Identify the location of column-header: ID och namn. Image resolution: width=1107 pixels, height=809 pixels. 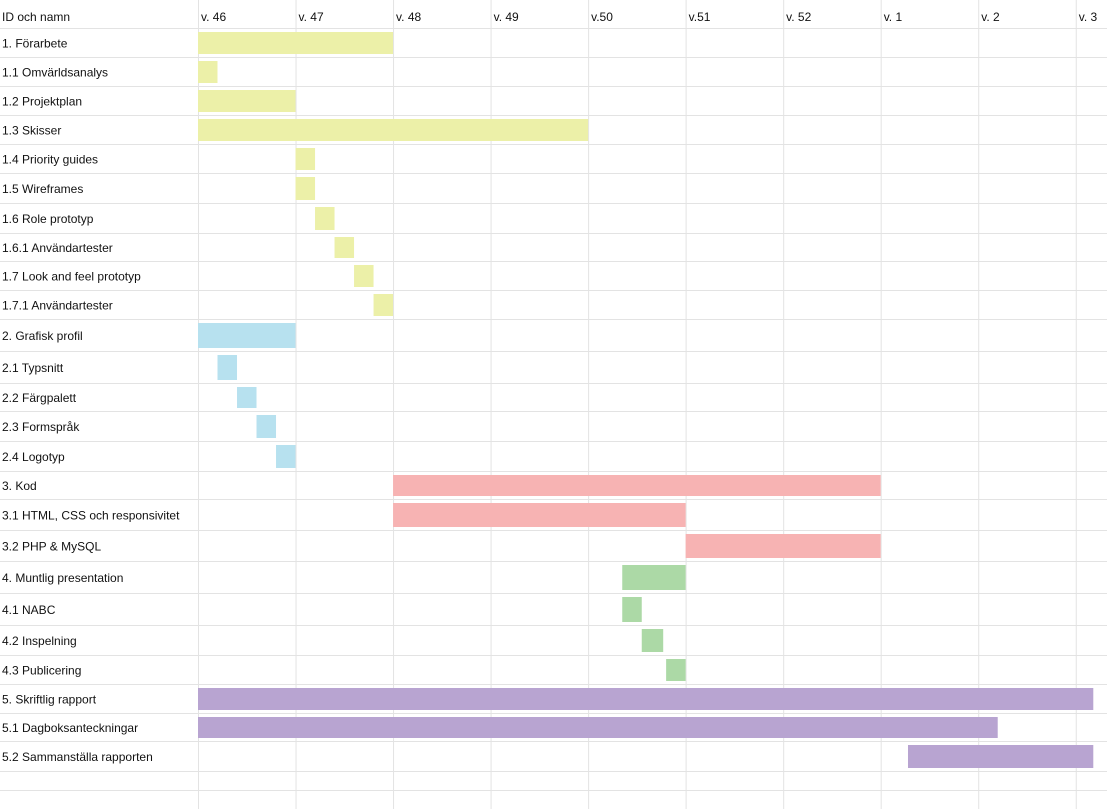
(36, 17).